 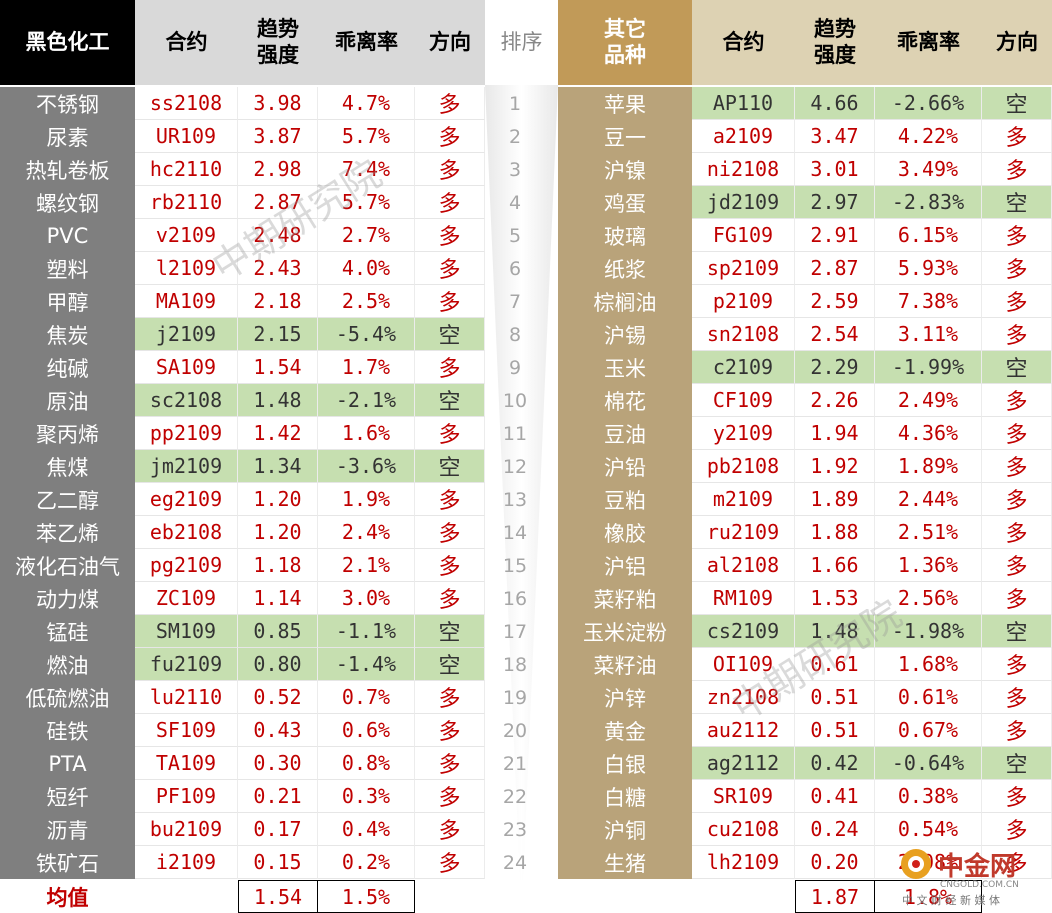 What do you see at coordinates (515, 301) in the screenshot?
I see `rank-7: 7` at bounding box center [515, 301].